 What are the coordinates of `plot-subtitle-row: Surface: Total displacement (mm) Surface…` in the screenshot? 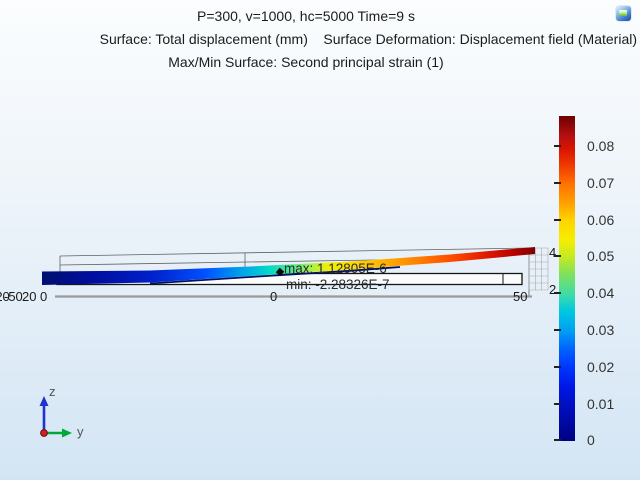 It's located at (320, 40).